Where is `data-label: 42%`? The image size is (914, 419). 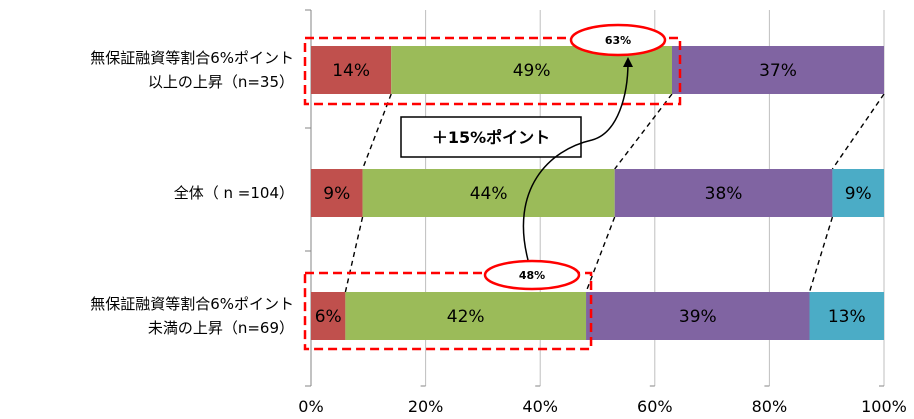
data-label: 42% is located at coordinates (466, 317).